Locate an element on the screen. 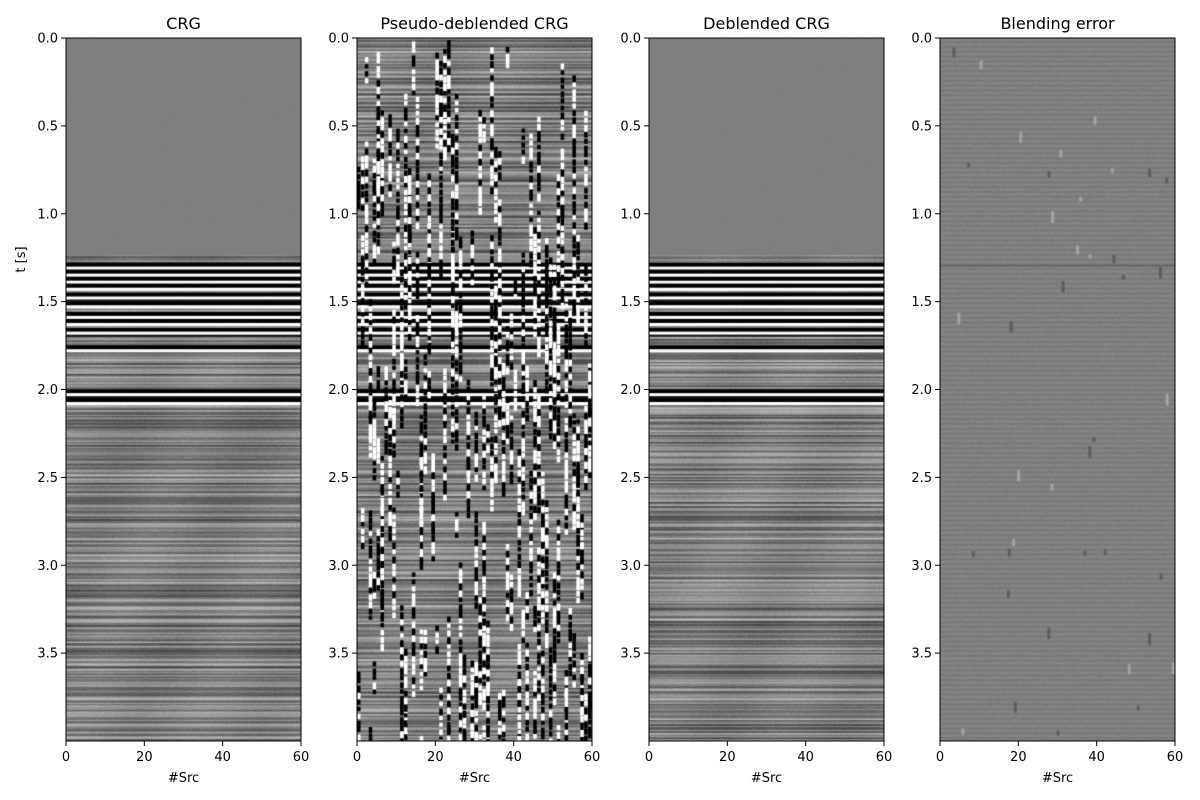  y-axis-label: t [s] is located at coordinates (21, 259).